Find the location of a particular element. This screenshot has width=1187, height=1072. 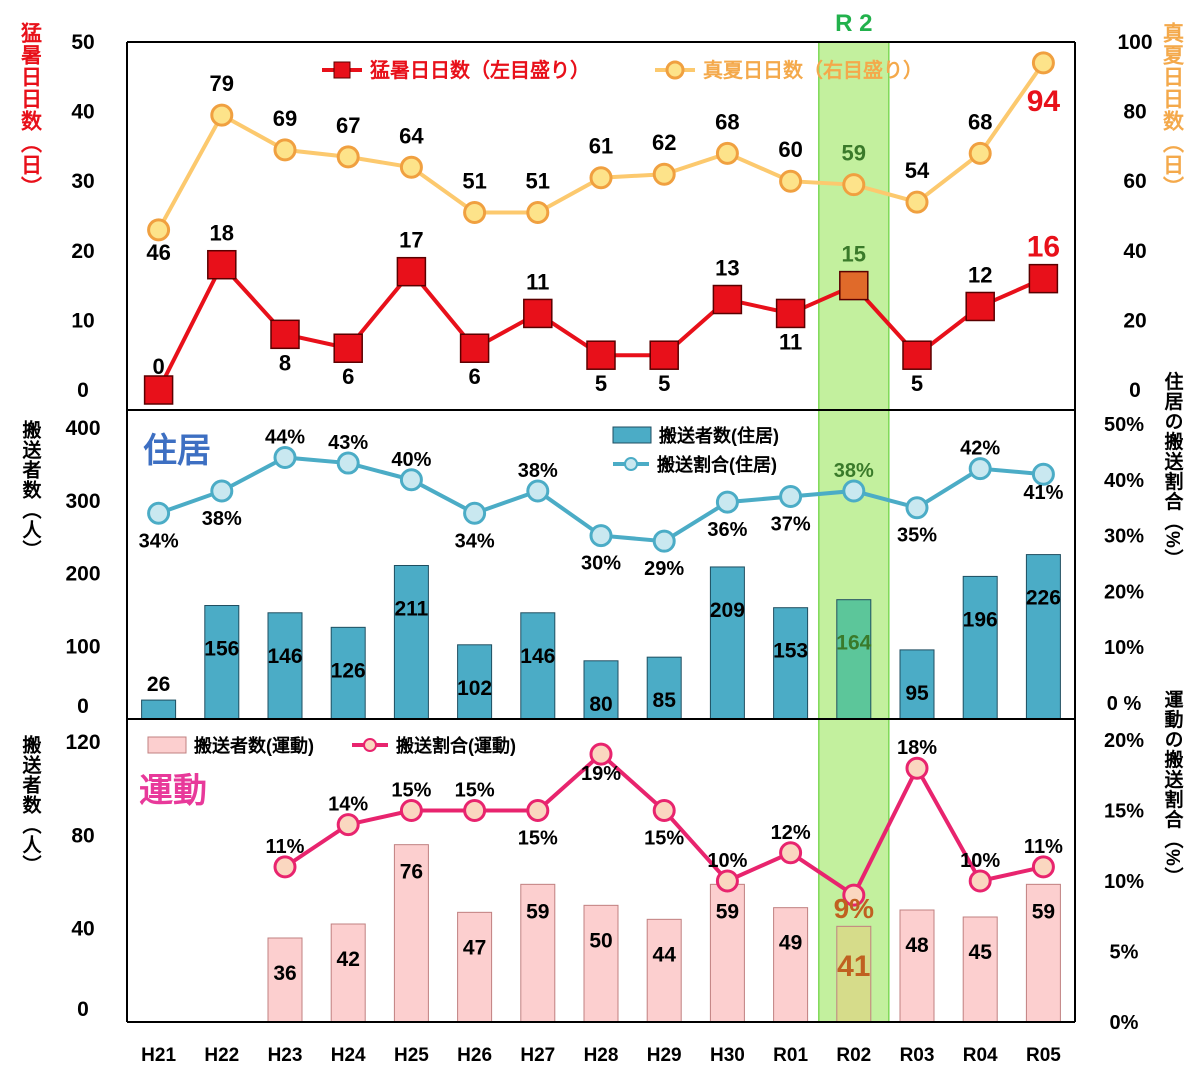

y-left-tick-label: 400 is located at coordinates (82, 428).